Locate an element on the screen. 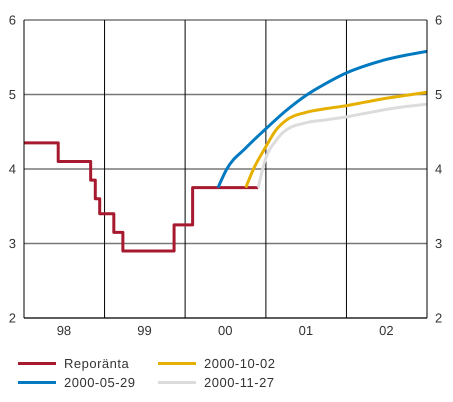  y2-tick-label: 4 is located at coordinates (438, 169).